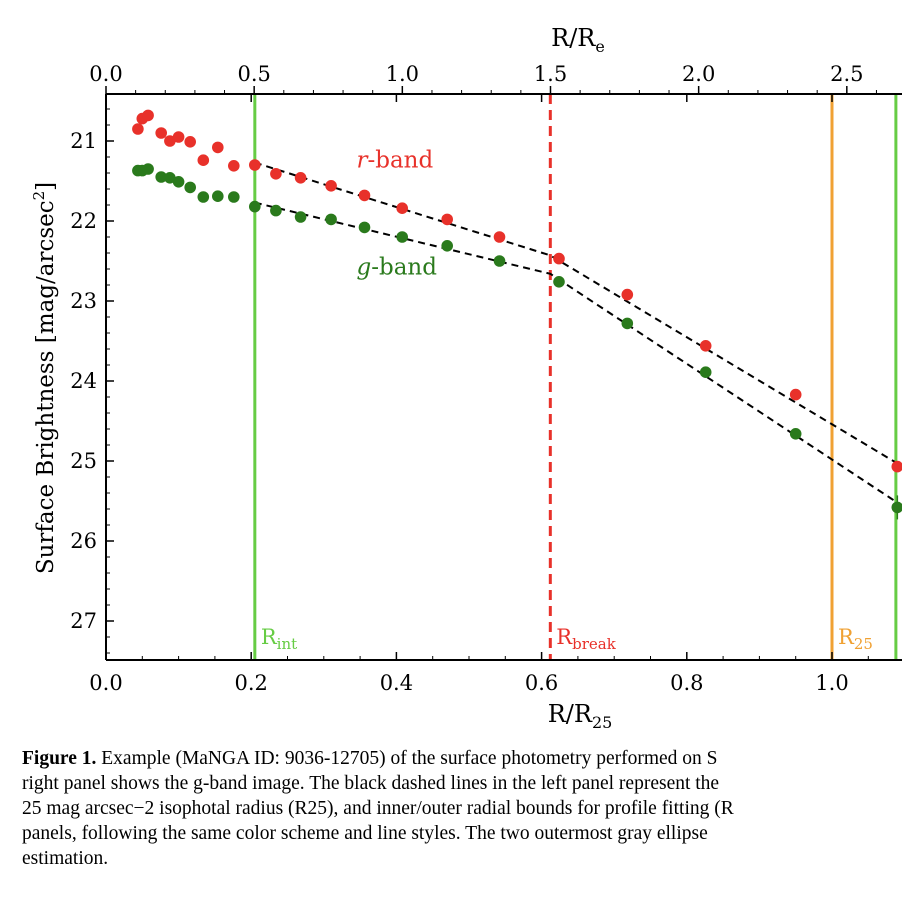 The height and width of the screenshot is (902, 902). What do you see at coordinates (83, 301) in the screenshot?
I see `ytick-label-2: 23` at bounding box center [83, 301].